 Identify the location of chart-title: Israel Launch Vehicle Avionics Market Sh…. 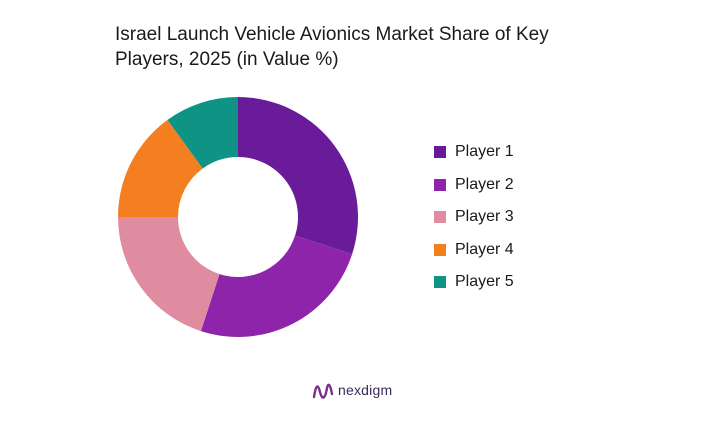
(332, 47).